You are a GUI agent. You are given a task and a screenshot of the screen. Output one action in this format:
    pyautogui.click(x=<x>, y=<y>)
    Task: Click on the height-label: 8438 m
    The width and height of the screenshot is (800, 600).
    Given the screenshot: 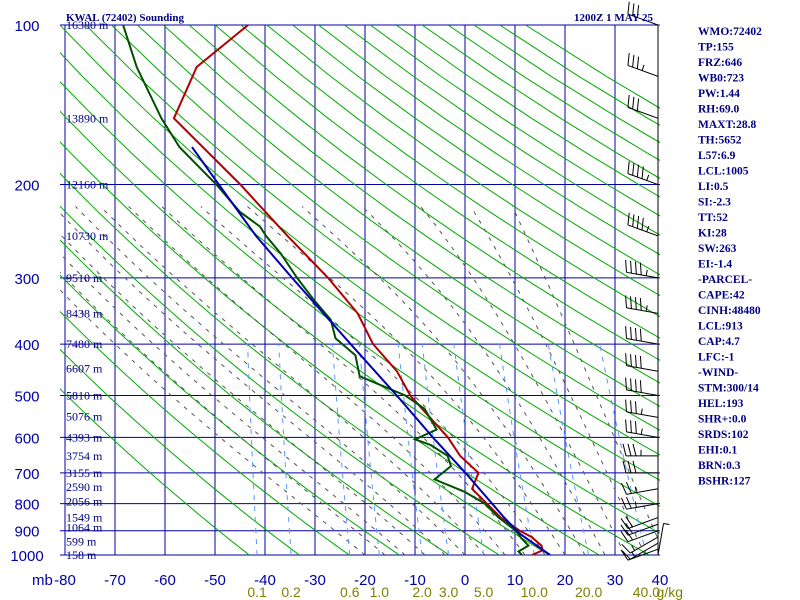 What is the action you would take?
    pyautogui.click(x=84, y=313)
    